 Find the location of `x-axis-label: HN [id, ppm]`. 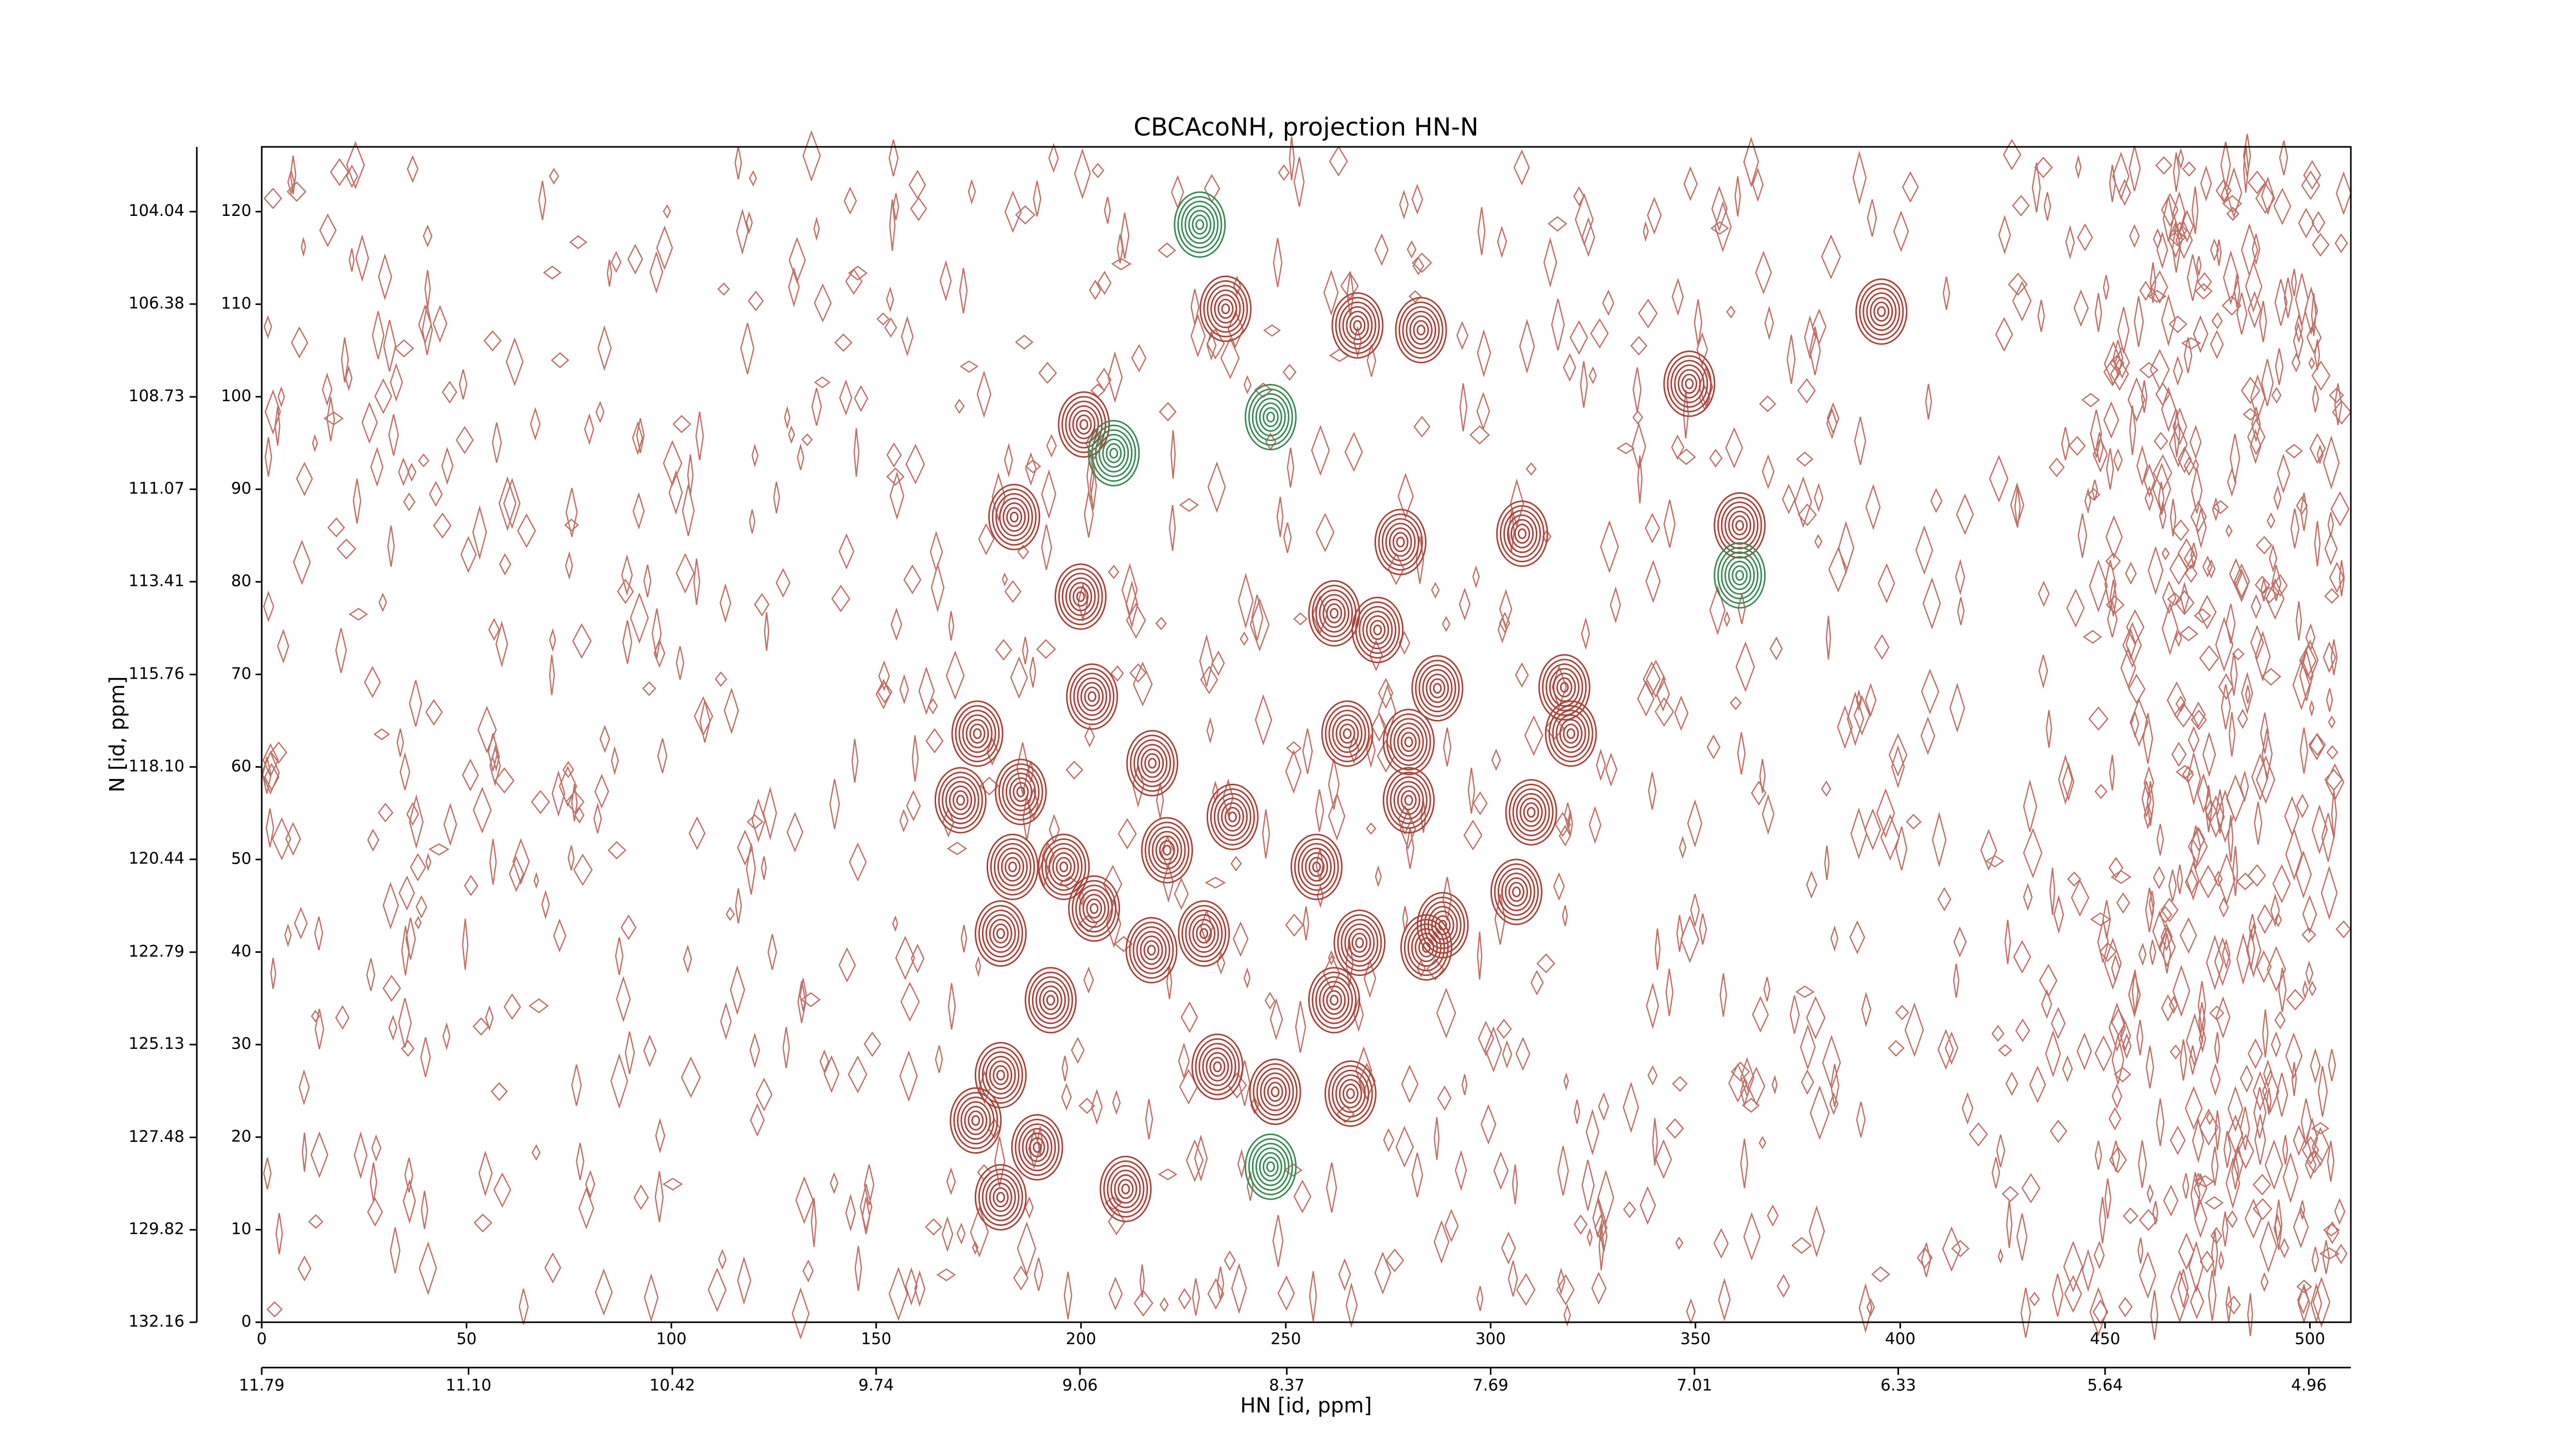

x-axis-label: HN [id, ppm] is located at coordinates (1306, 1406).